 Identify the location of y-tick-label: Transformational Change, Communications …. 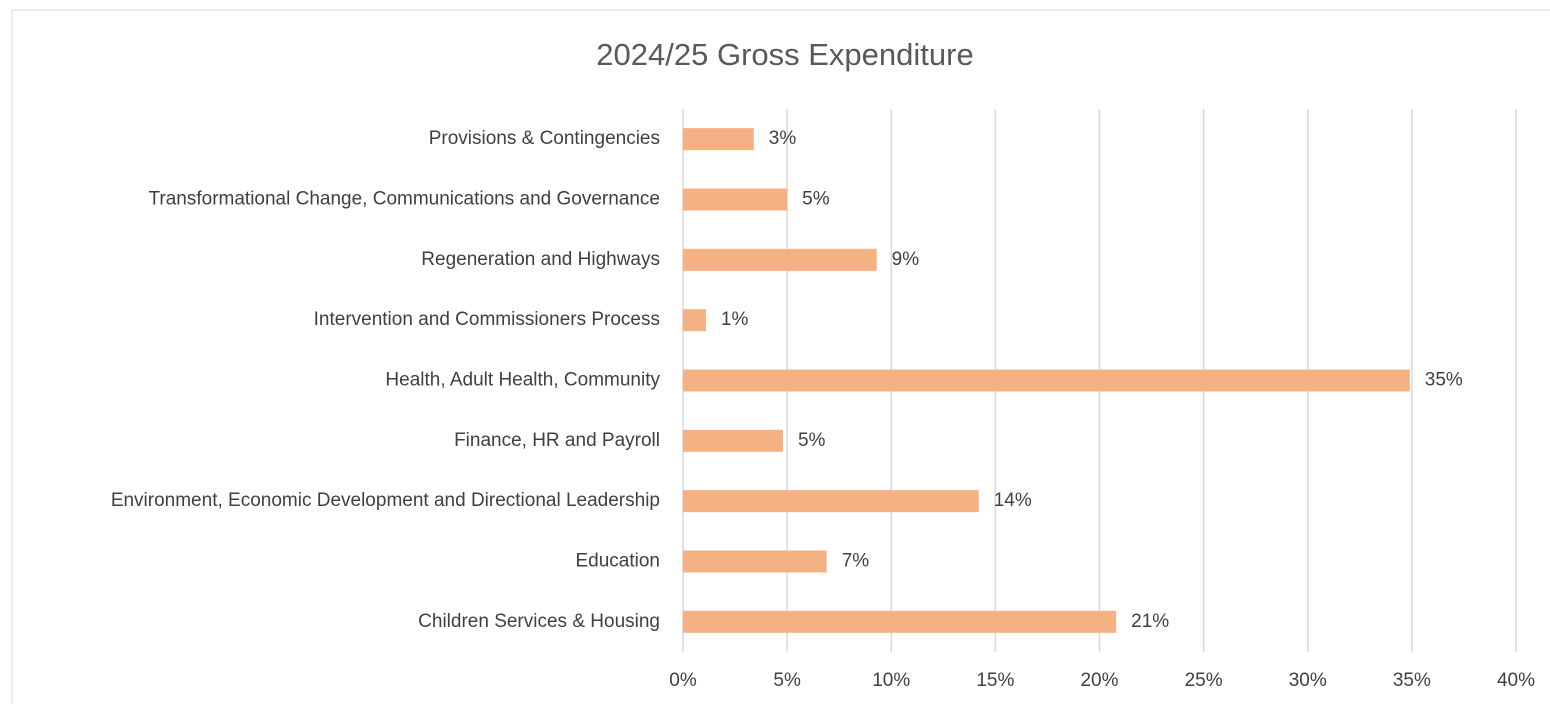
(404, 199).